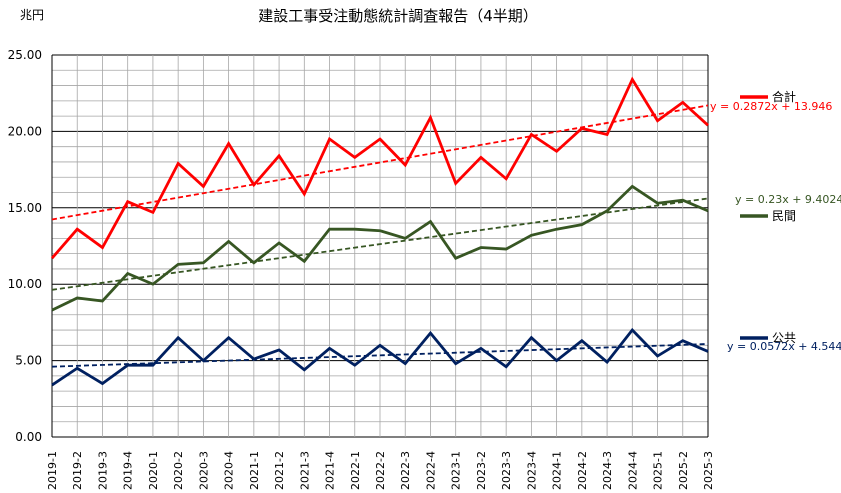 The height and width of the screenshot is (493, 841). Describe the element at coordinates (784, 96) in the screenshot. I see `legend-label-合計: 合計` at that location.